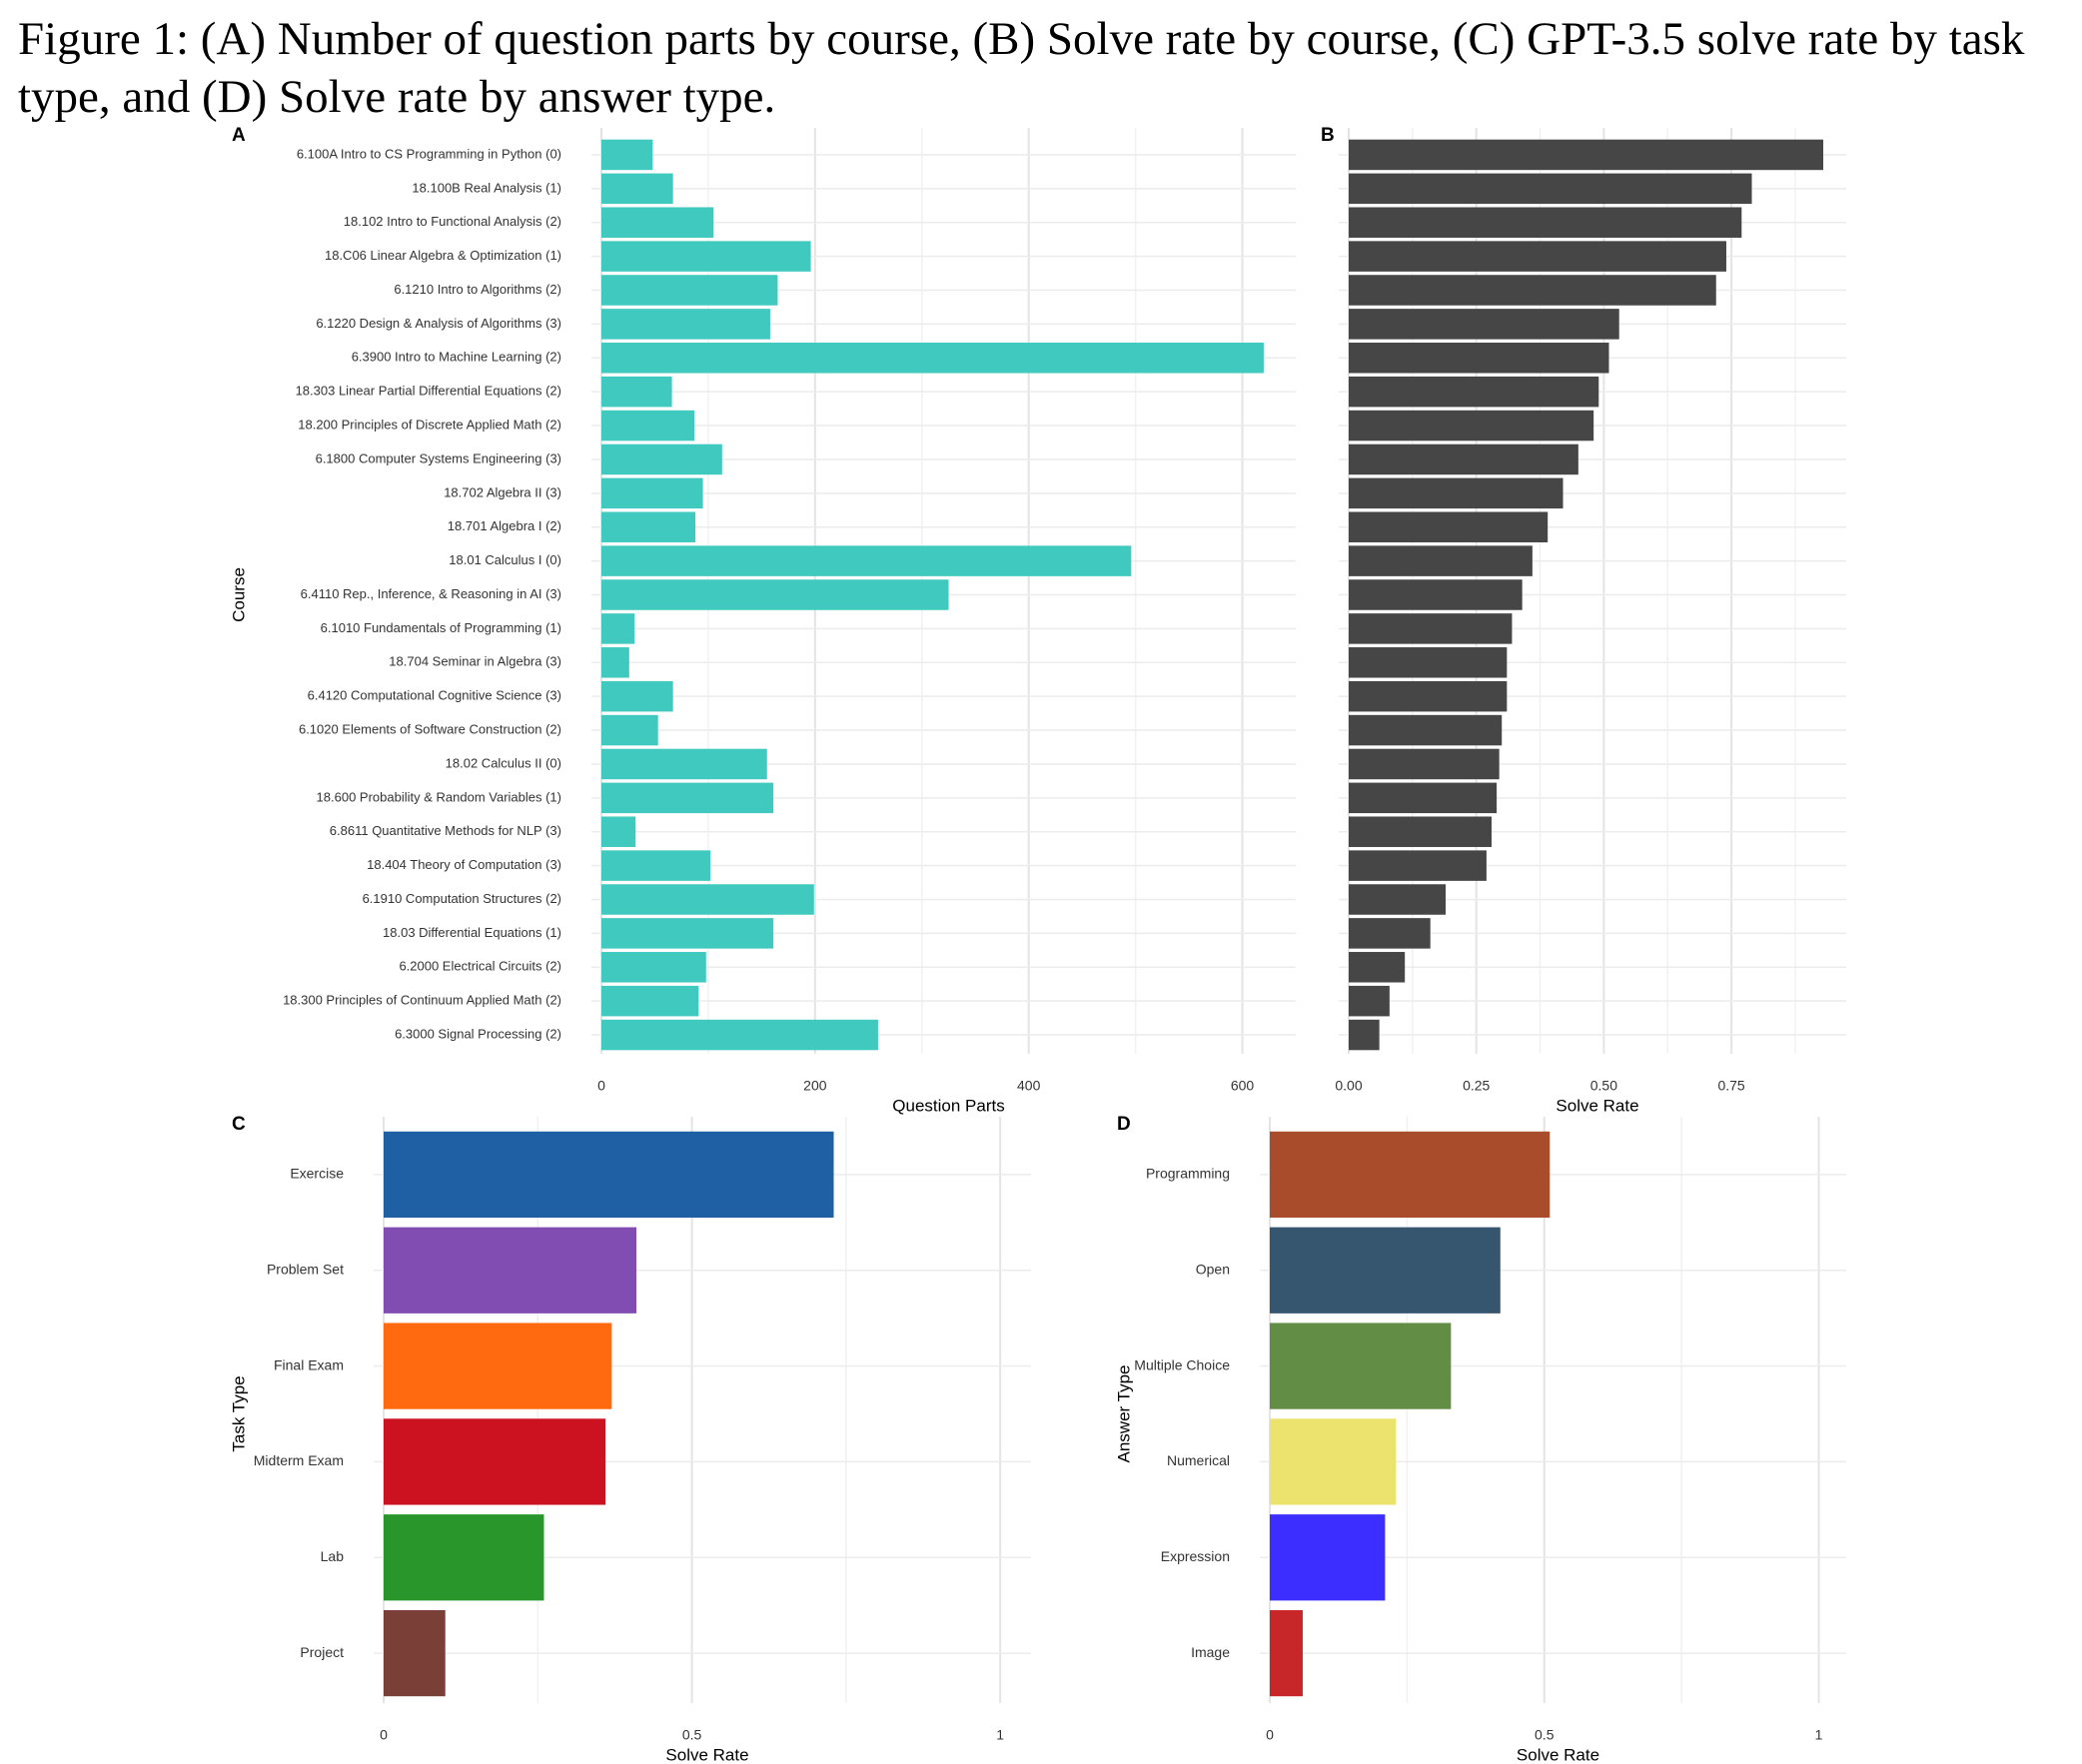 The height and width of the screenshot is (1764, 2082). I want to click on tick-label-y: 18.C06 Linear Algebra & Optimization (1), so click(443, 255).